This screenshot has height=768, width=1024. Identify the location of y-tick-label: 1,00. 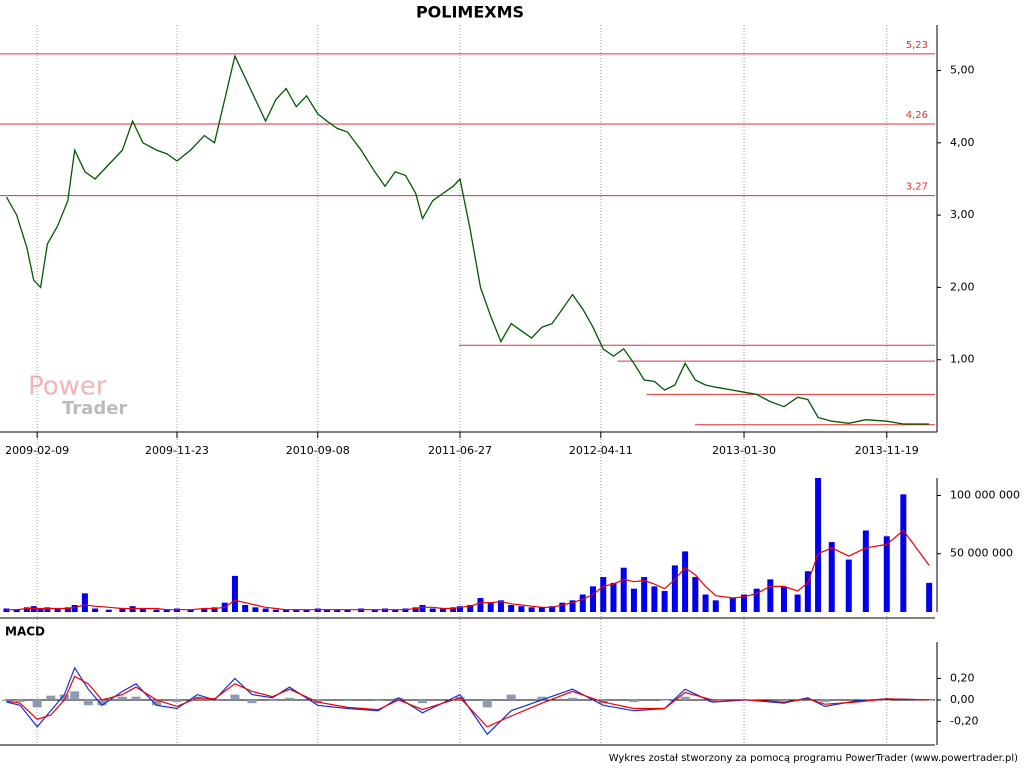
(962, 359).